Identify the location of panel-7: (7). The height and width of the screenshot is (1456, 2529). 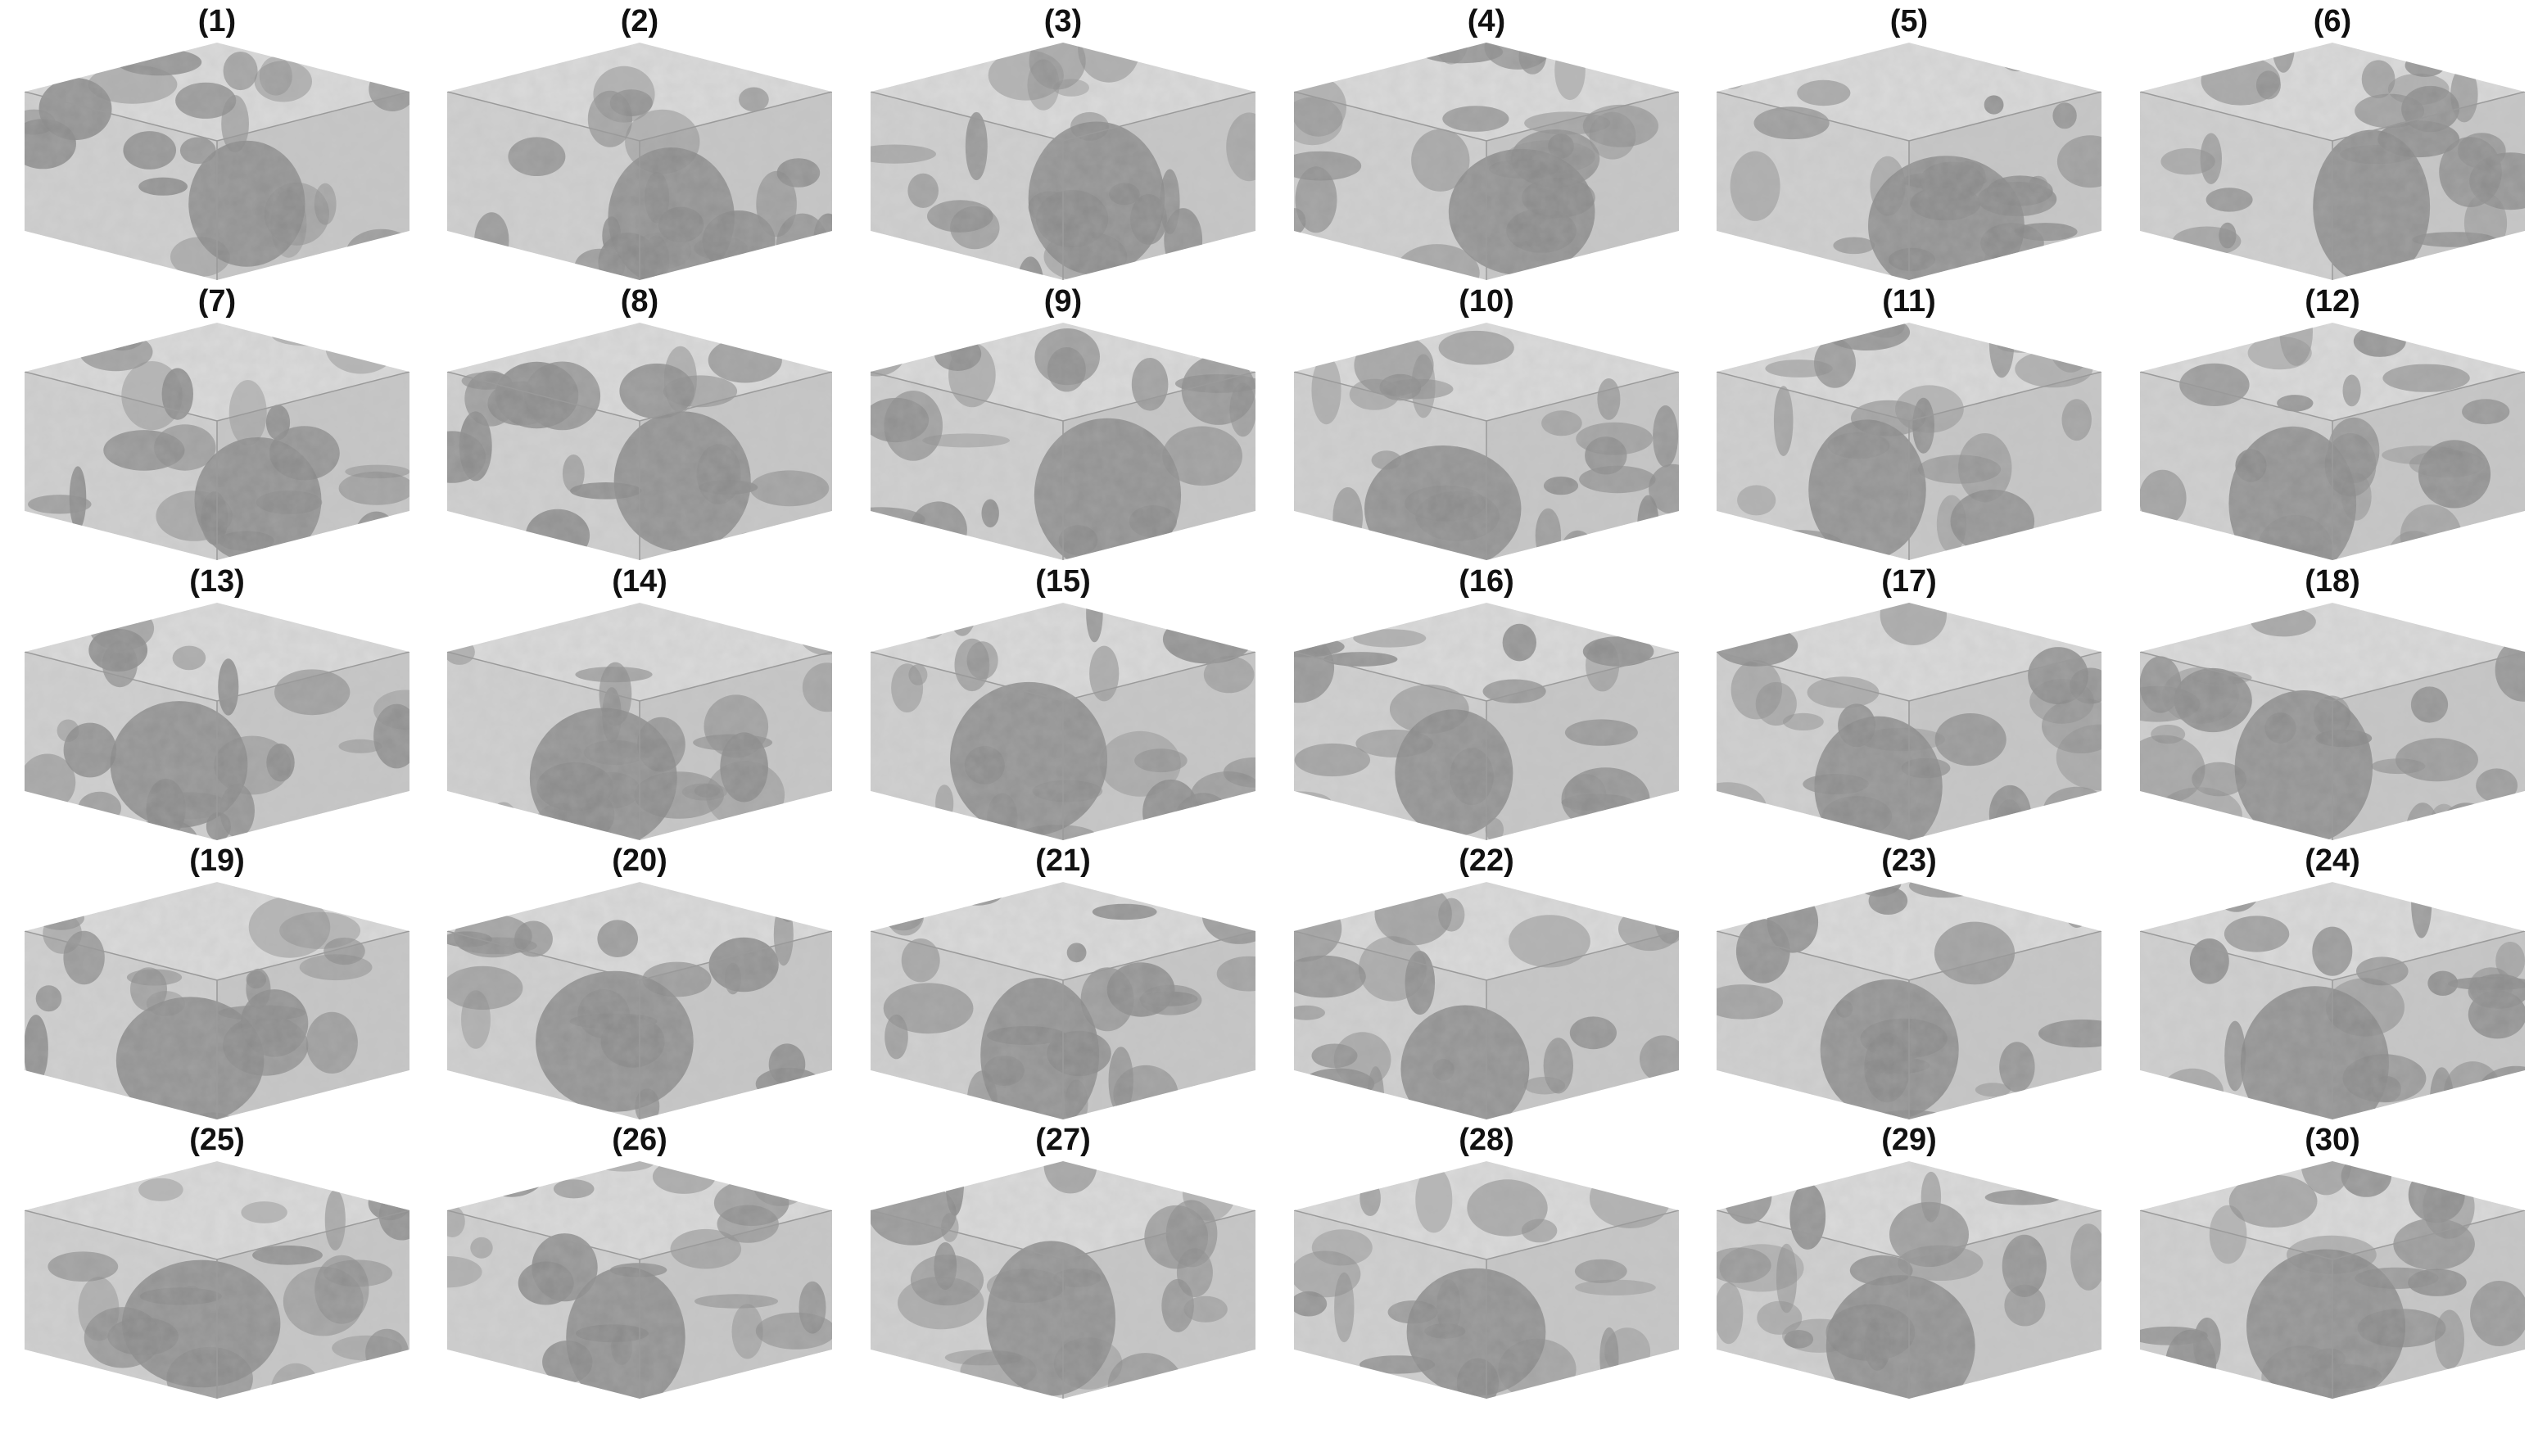
(217, 426).